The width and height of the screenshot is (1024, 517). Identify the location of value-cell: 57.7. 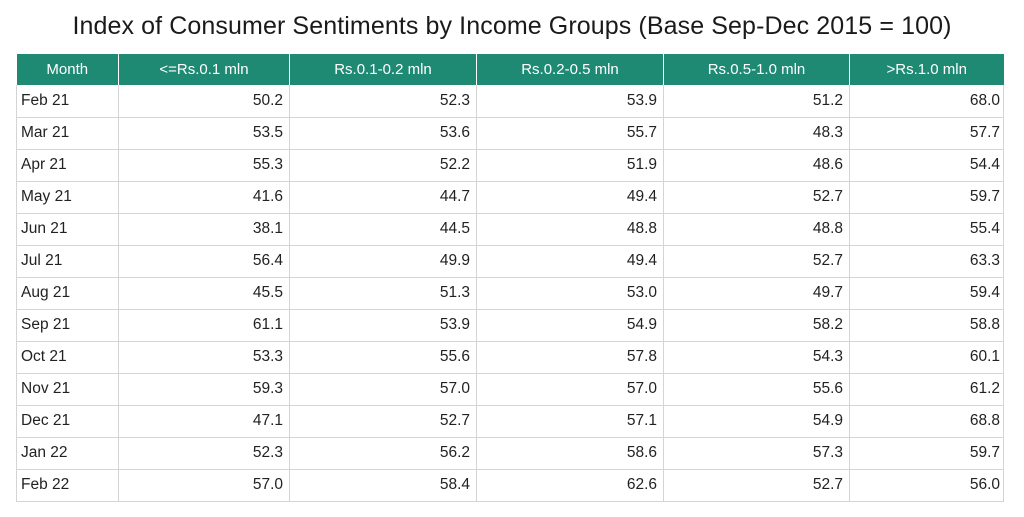
(926, 133).